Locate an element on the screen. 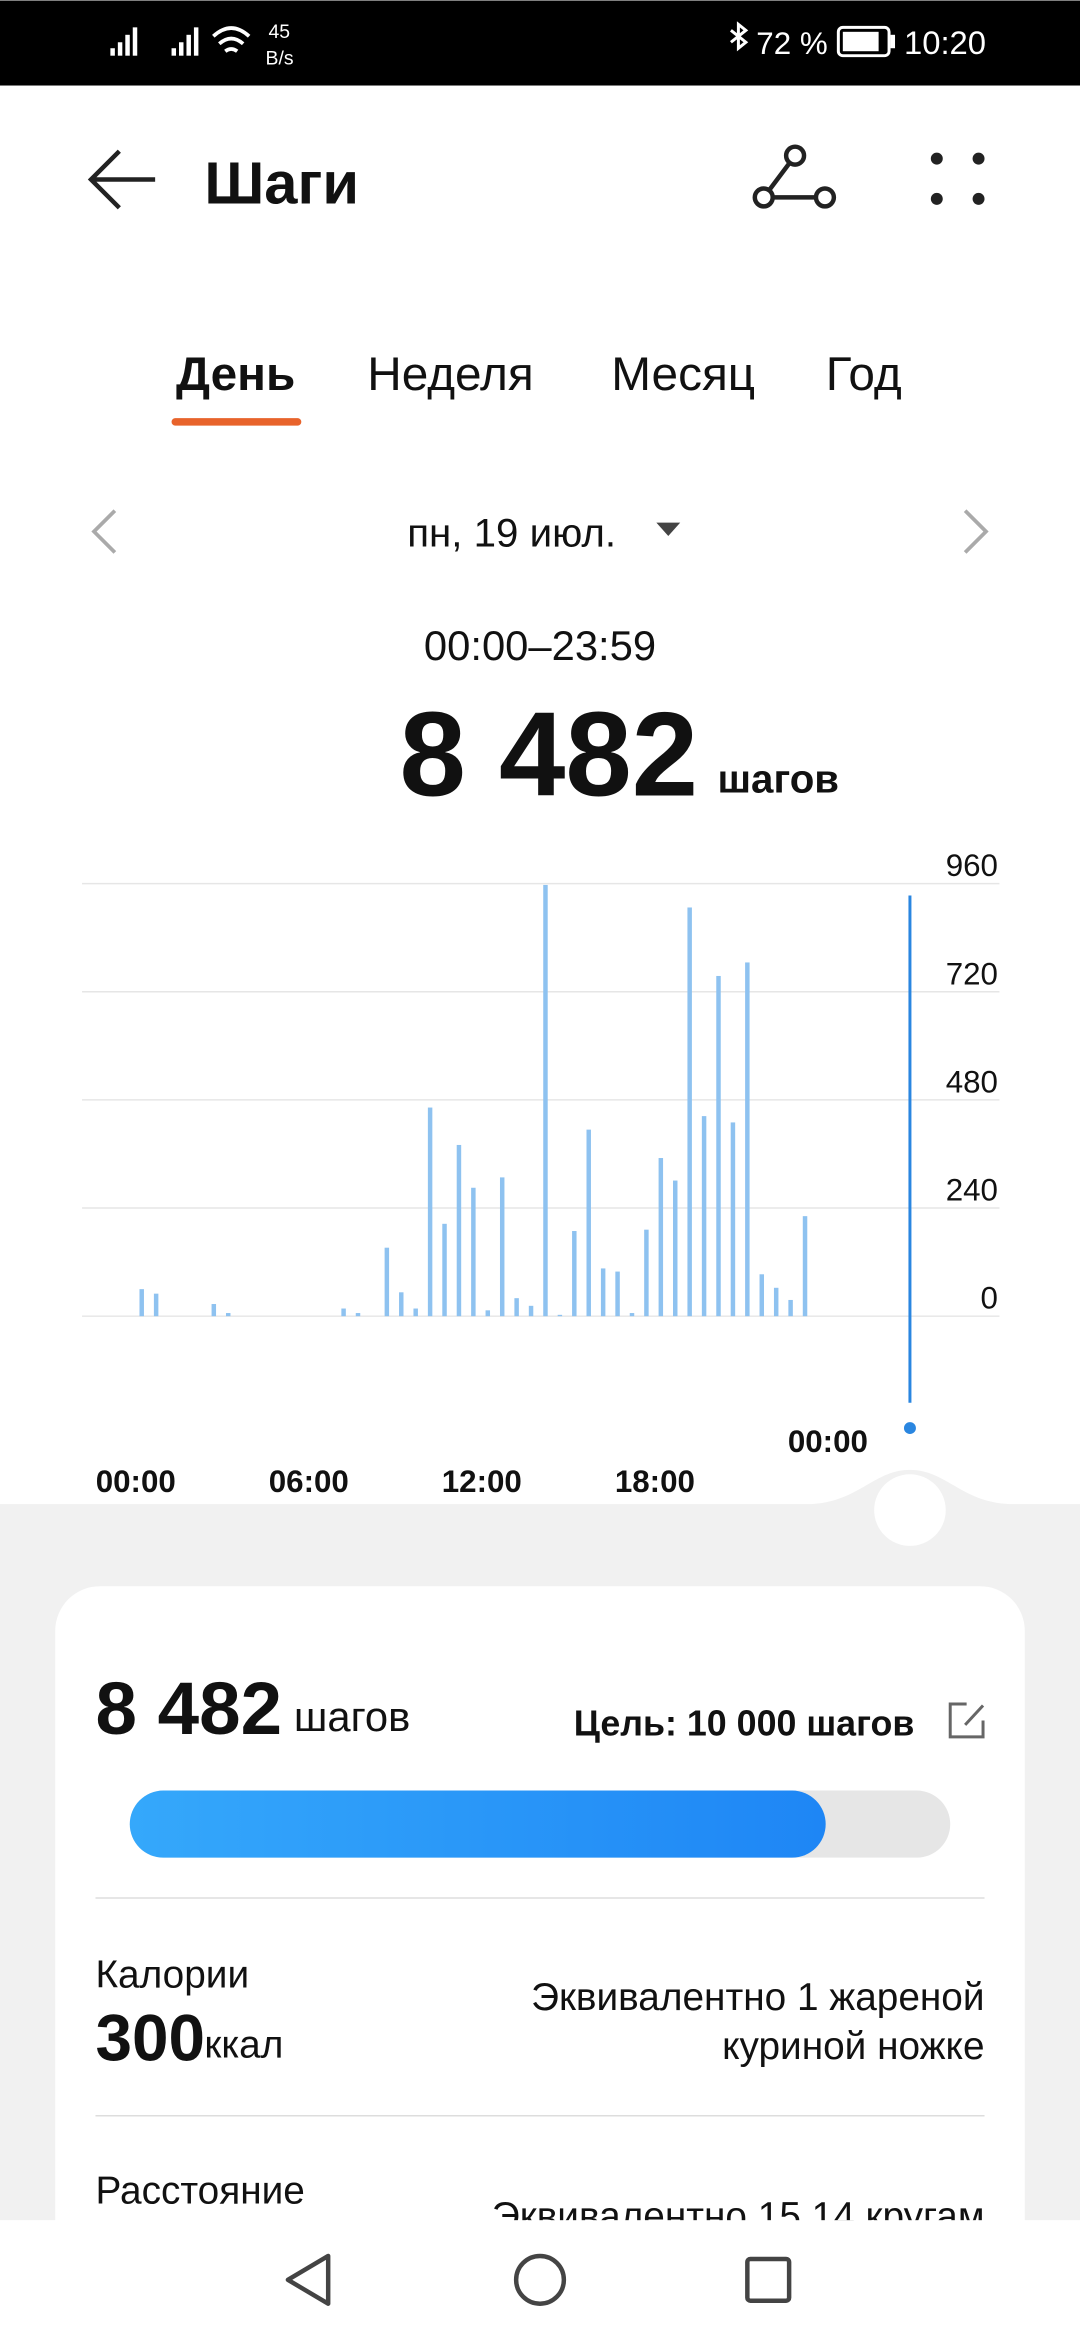 This screenshot has width=1080, height=2340. row-unit: ккал is located at coordinates (243, 2045).